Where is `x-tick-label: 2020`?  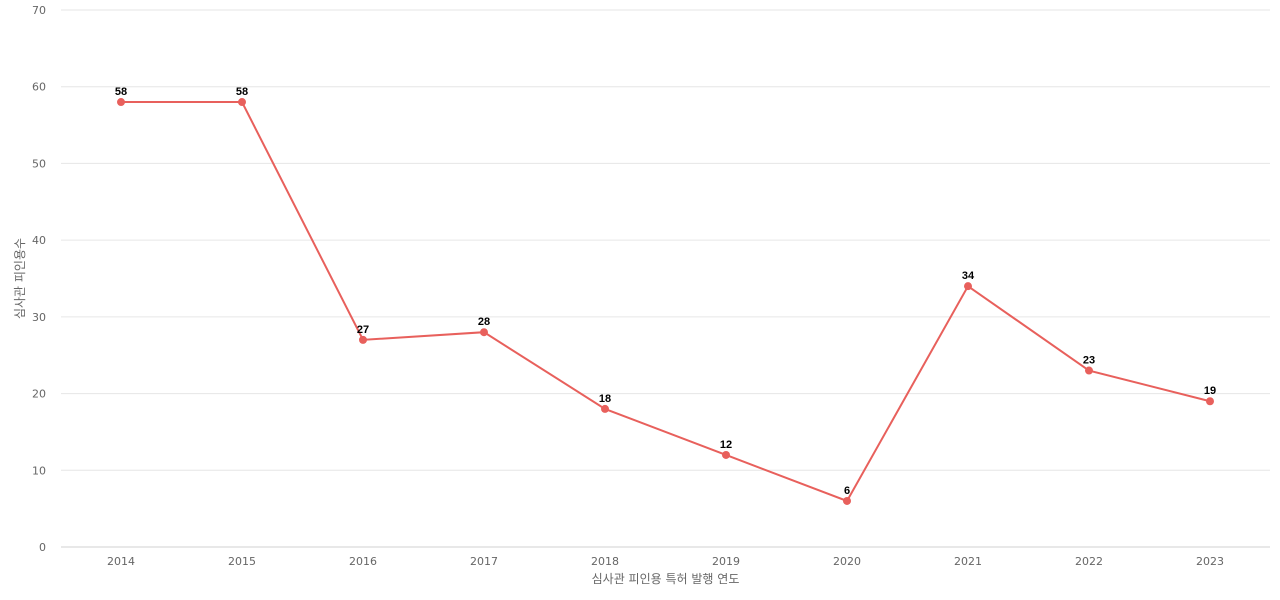
x-tick-label: 2020 is located at coordinates (847, 561).